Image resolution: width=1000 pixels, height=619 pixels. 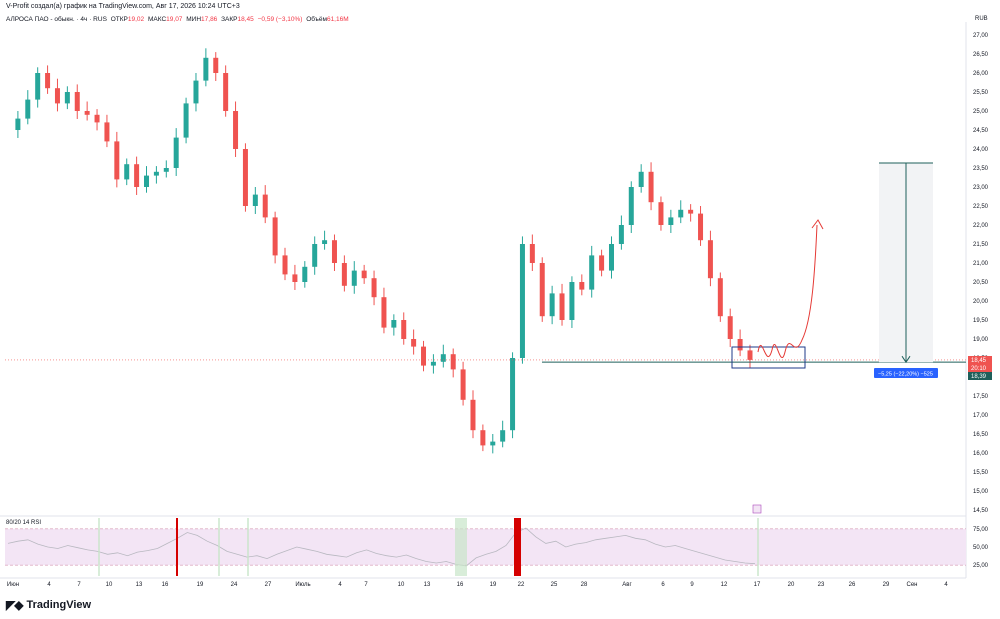 I want to click on y-tick-label: 20,00, so click(x=981, y=302).